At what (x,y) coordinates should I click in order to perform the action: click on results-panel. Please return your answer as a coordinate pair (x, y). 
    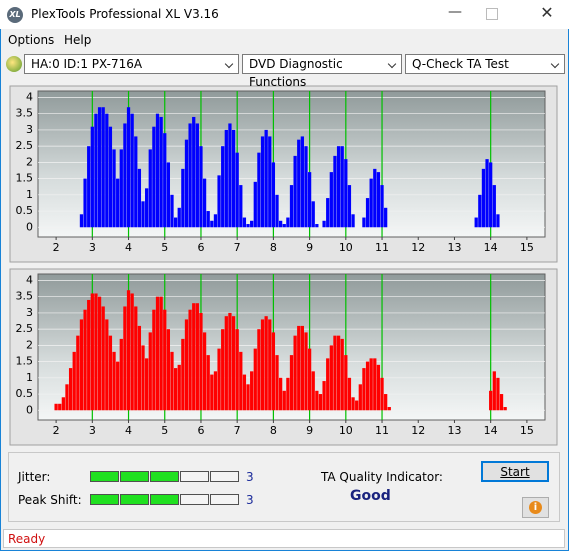
    Looking at the image, I should click on (284, 487).